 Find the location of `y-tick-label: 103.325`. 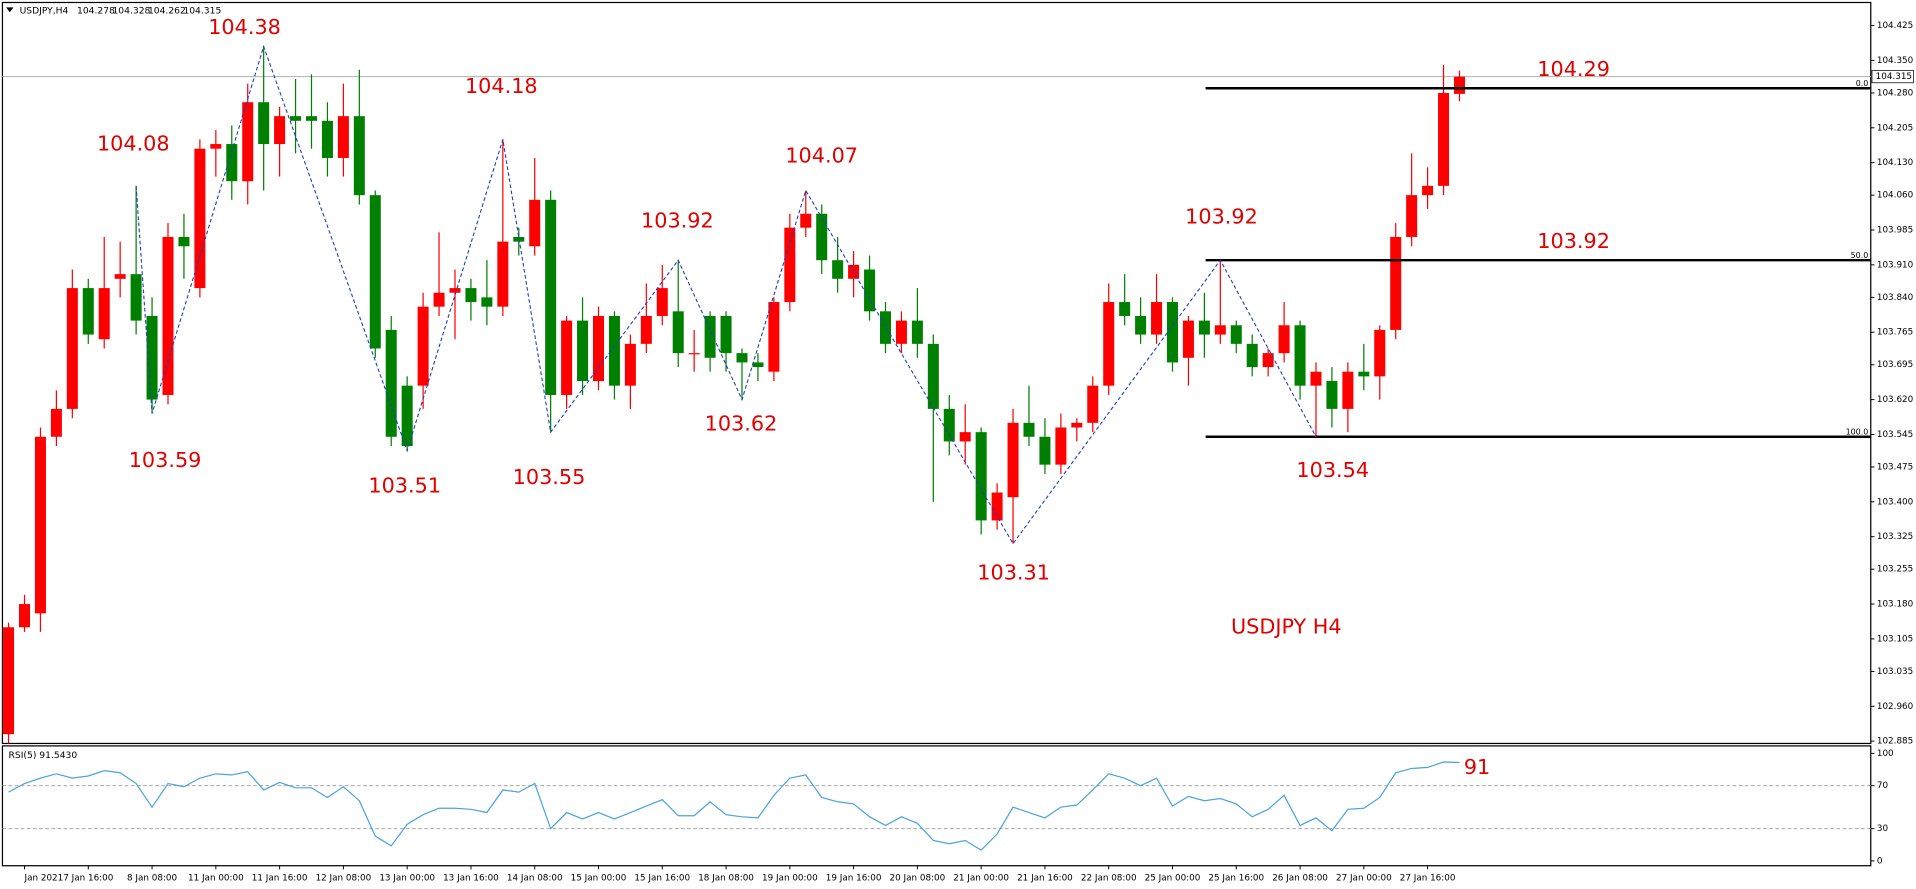

y-tick-label: 103.325 is located at coordinates (1895, 537).